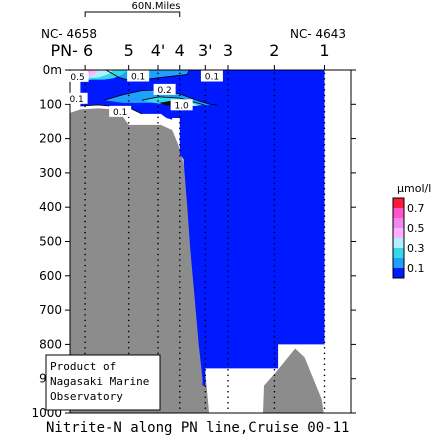  I want to click on y-tick-label: 500, so click(50, 242).